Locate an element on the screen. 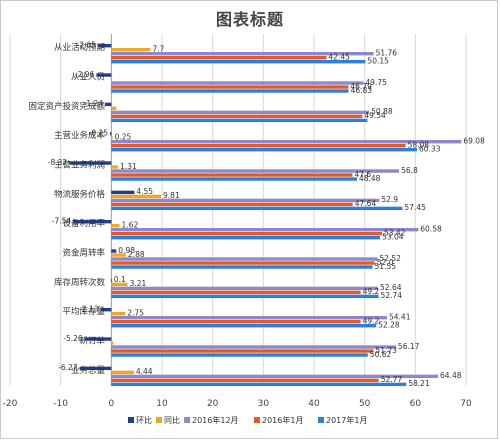 The height and width of the screenshot is (441, 500). x-tick-labels: -20 -10 0 10 20 30 40 50 60 70 is located at coordinates (237, 404).